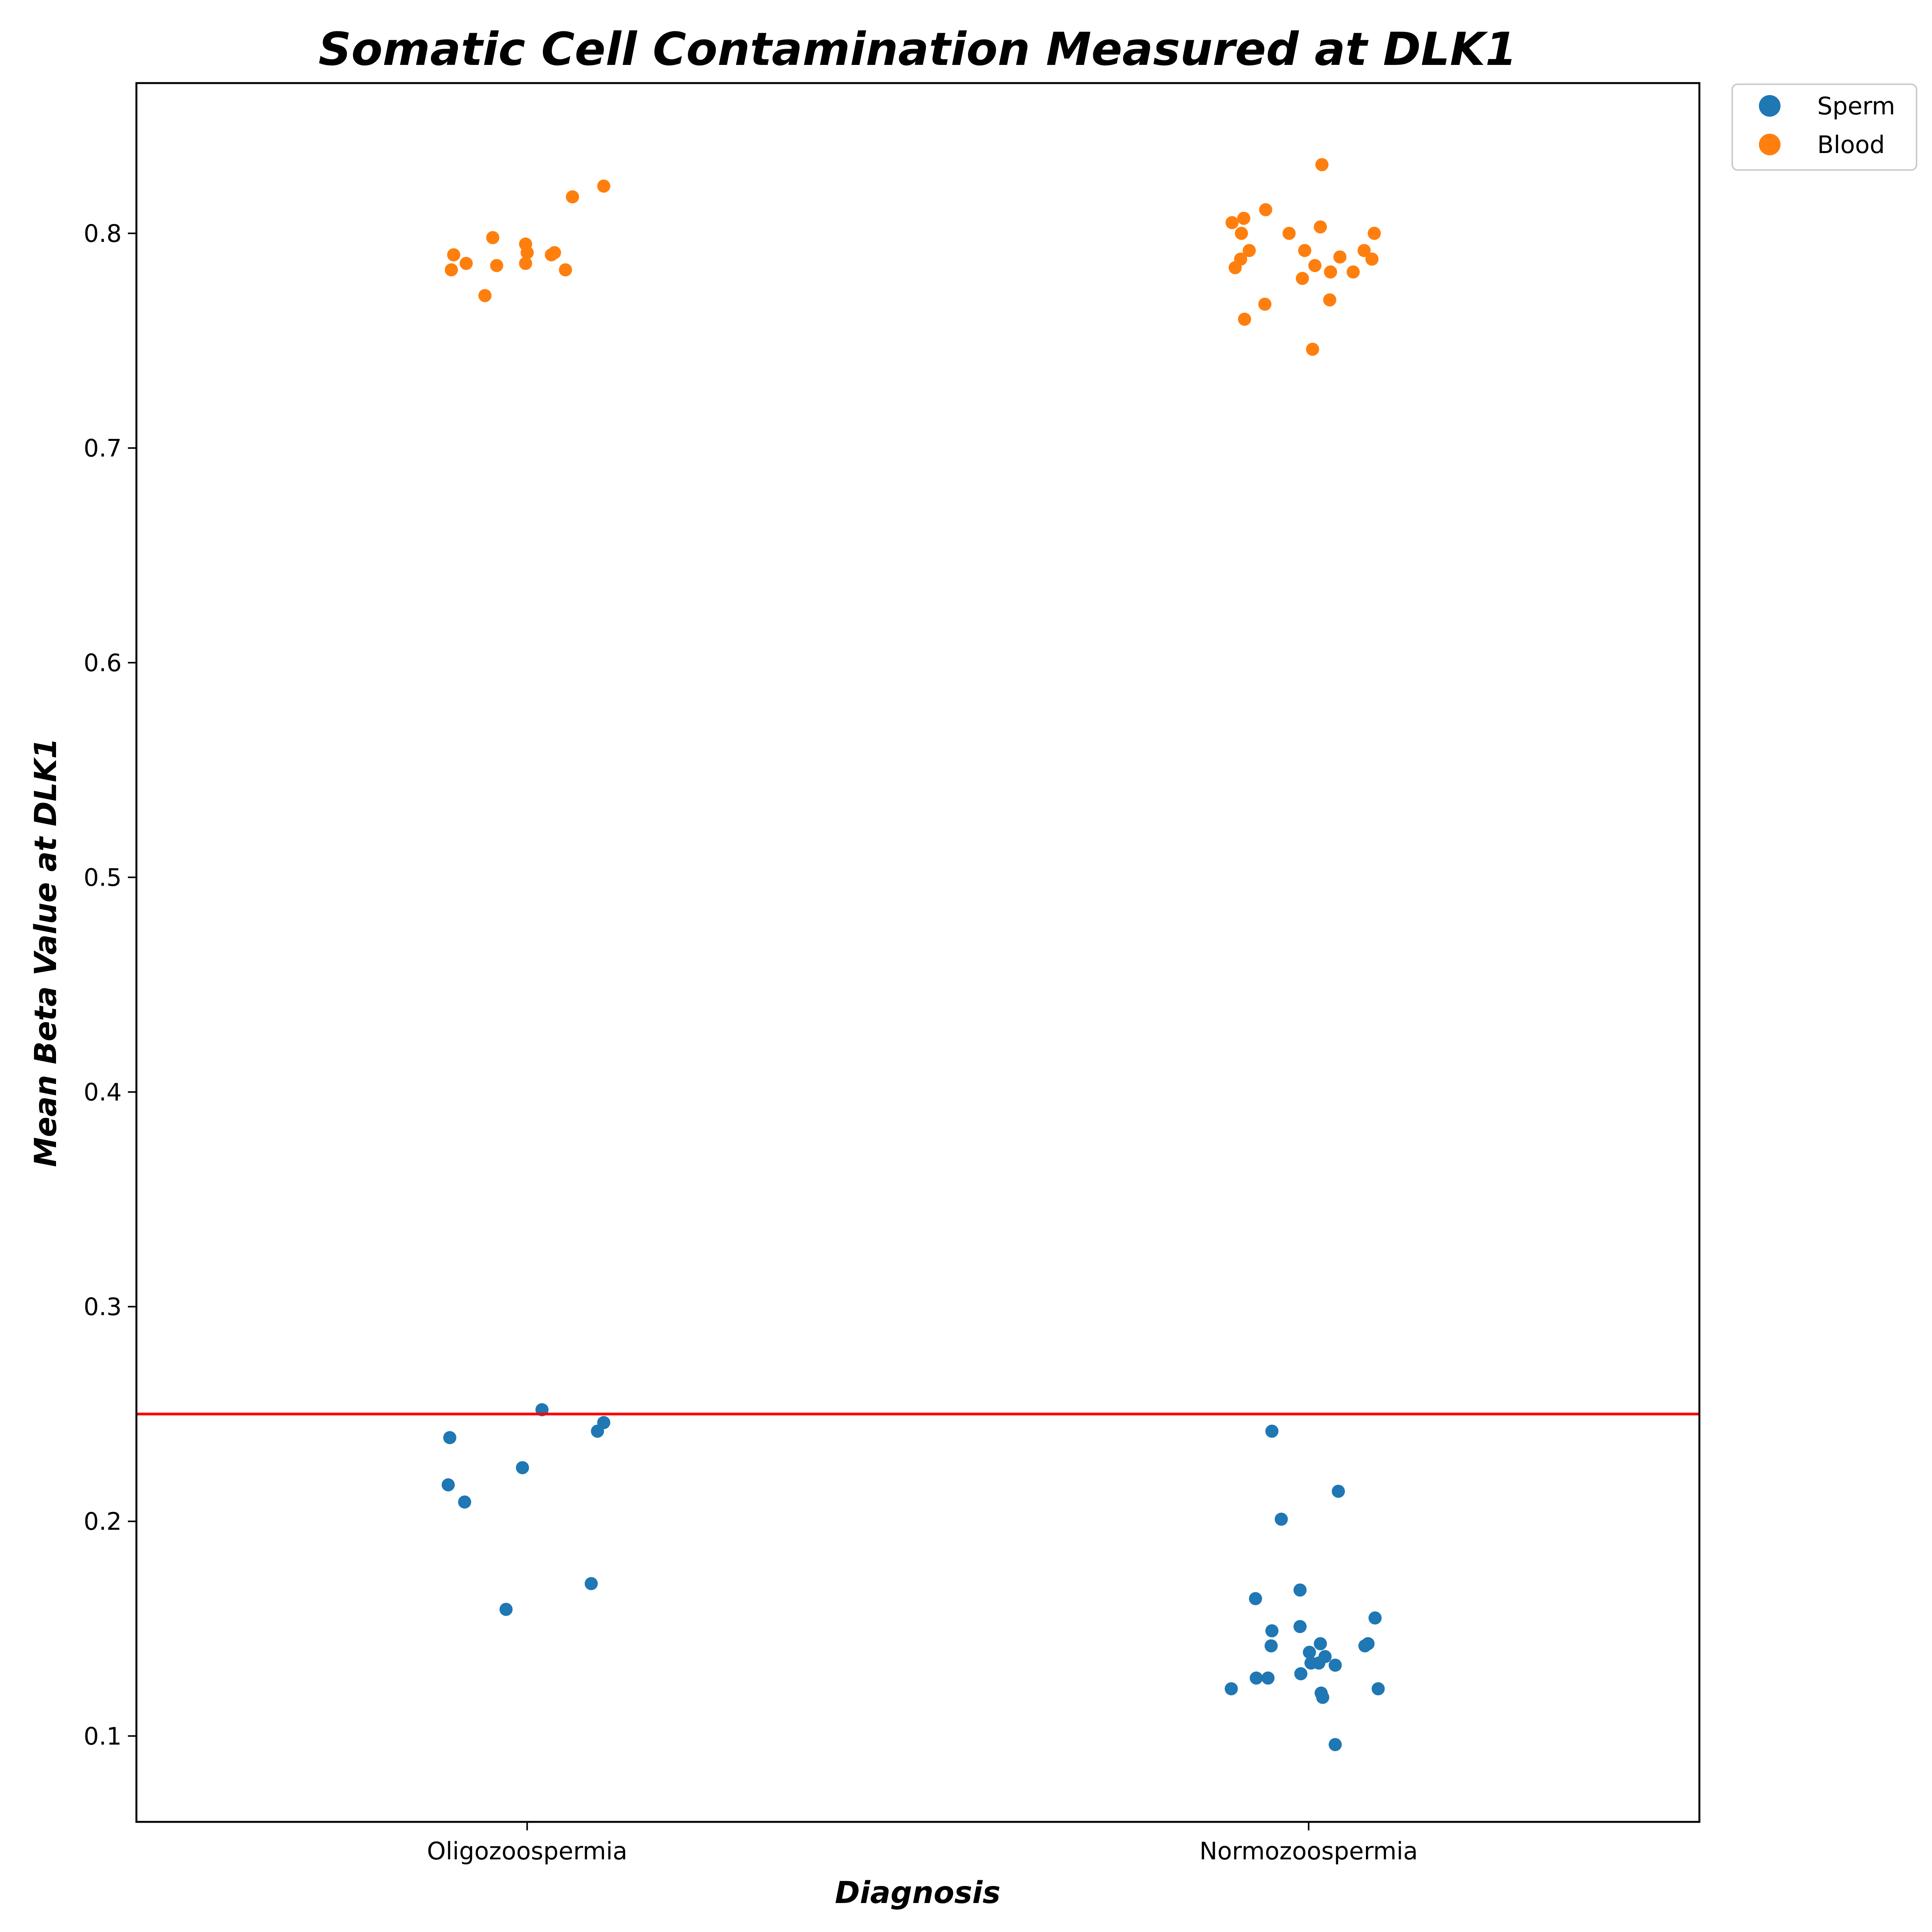 This screenshot has width=1932, height=1932. I want to click on x-axis-label: Diagnosis, so click(918, 1893).